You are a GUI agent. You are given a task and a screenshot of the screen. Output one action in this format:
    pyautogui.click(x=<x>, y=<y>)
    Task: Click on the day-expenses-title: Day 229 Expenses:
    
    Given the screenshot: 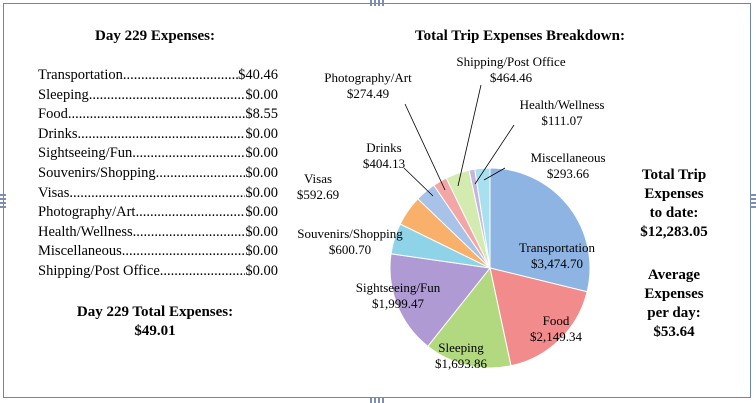 What is the action you would take?
    pyautogui.click(x=154, y=36)
    